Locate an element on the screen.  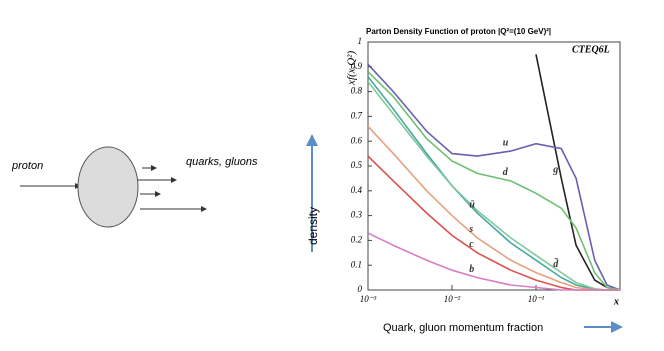
x-axis-label: x is located at coordinates (616, 301).